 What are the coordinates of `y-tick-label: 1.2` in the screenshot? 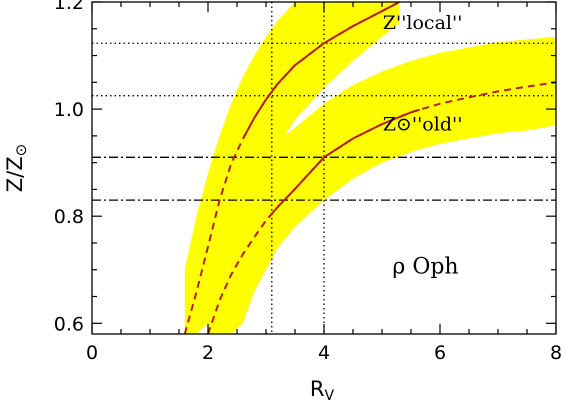 It's located at (69, 7).